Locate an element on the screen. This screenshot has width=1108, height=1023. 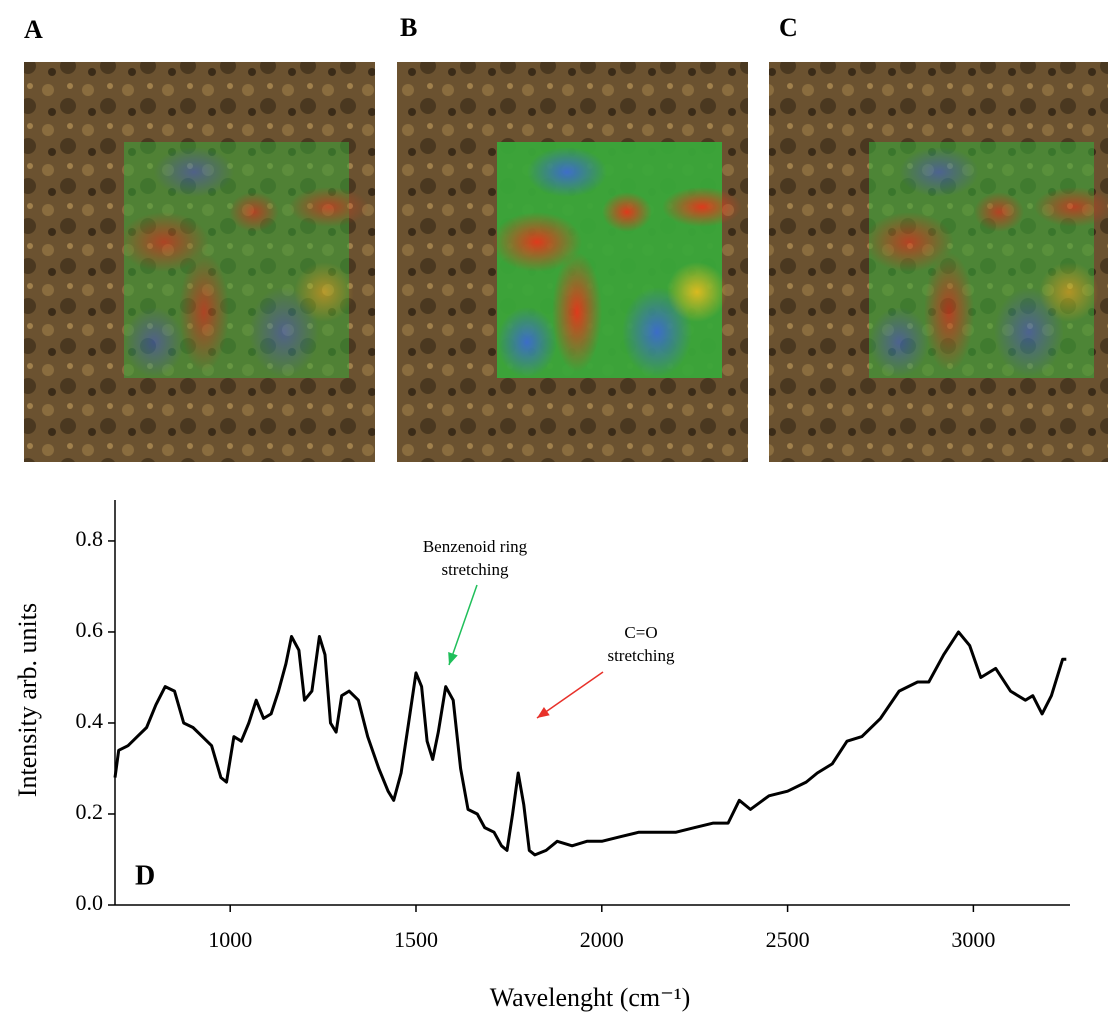
x-axis-label: Wavelenght (cm⁻¹) is located at coordinates (590, 997).